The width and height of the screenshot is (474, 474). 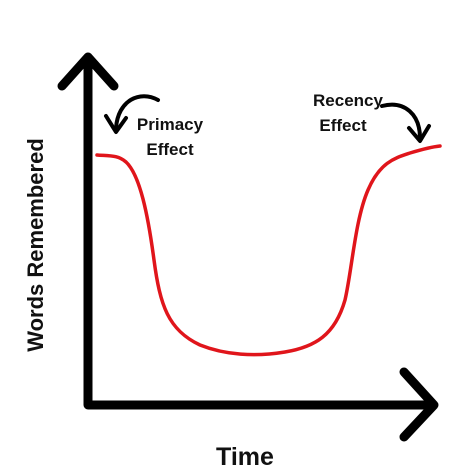 What do you see at coordinates (137, 112) in the screenshot?
I see `primacy-arrow` at bounding box center [137, 112].